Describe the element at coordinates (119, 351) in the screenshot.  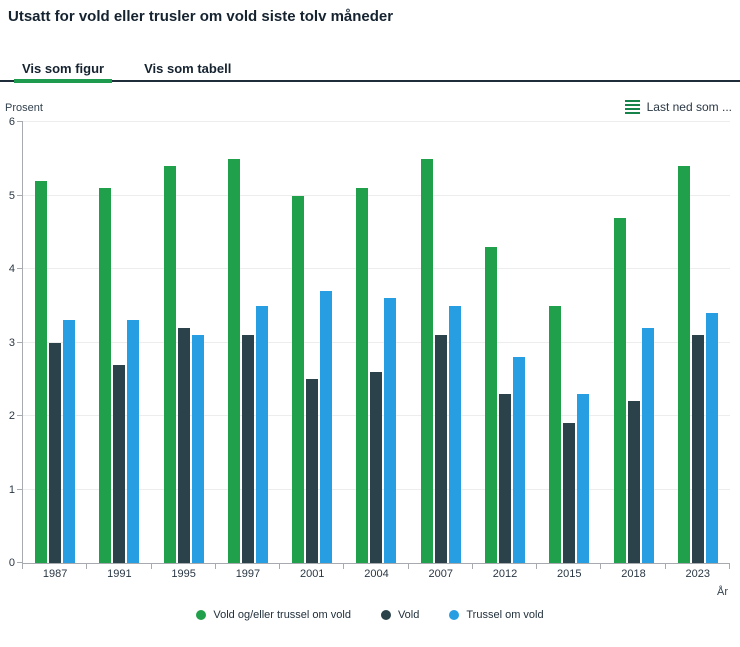
I see `bar-group-1991: 1991` at that location.